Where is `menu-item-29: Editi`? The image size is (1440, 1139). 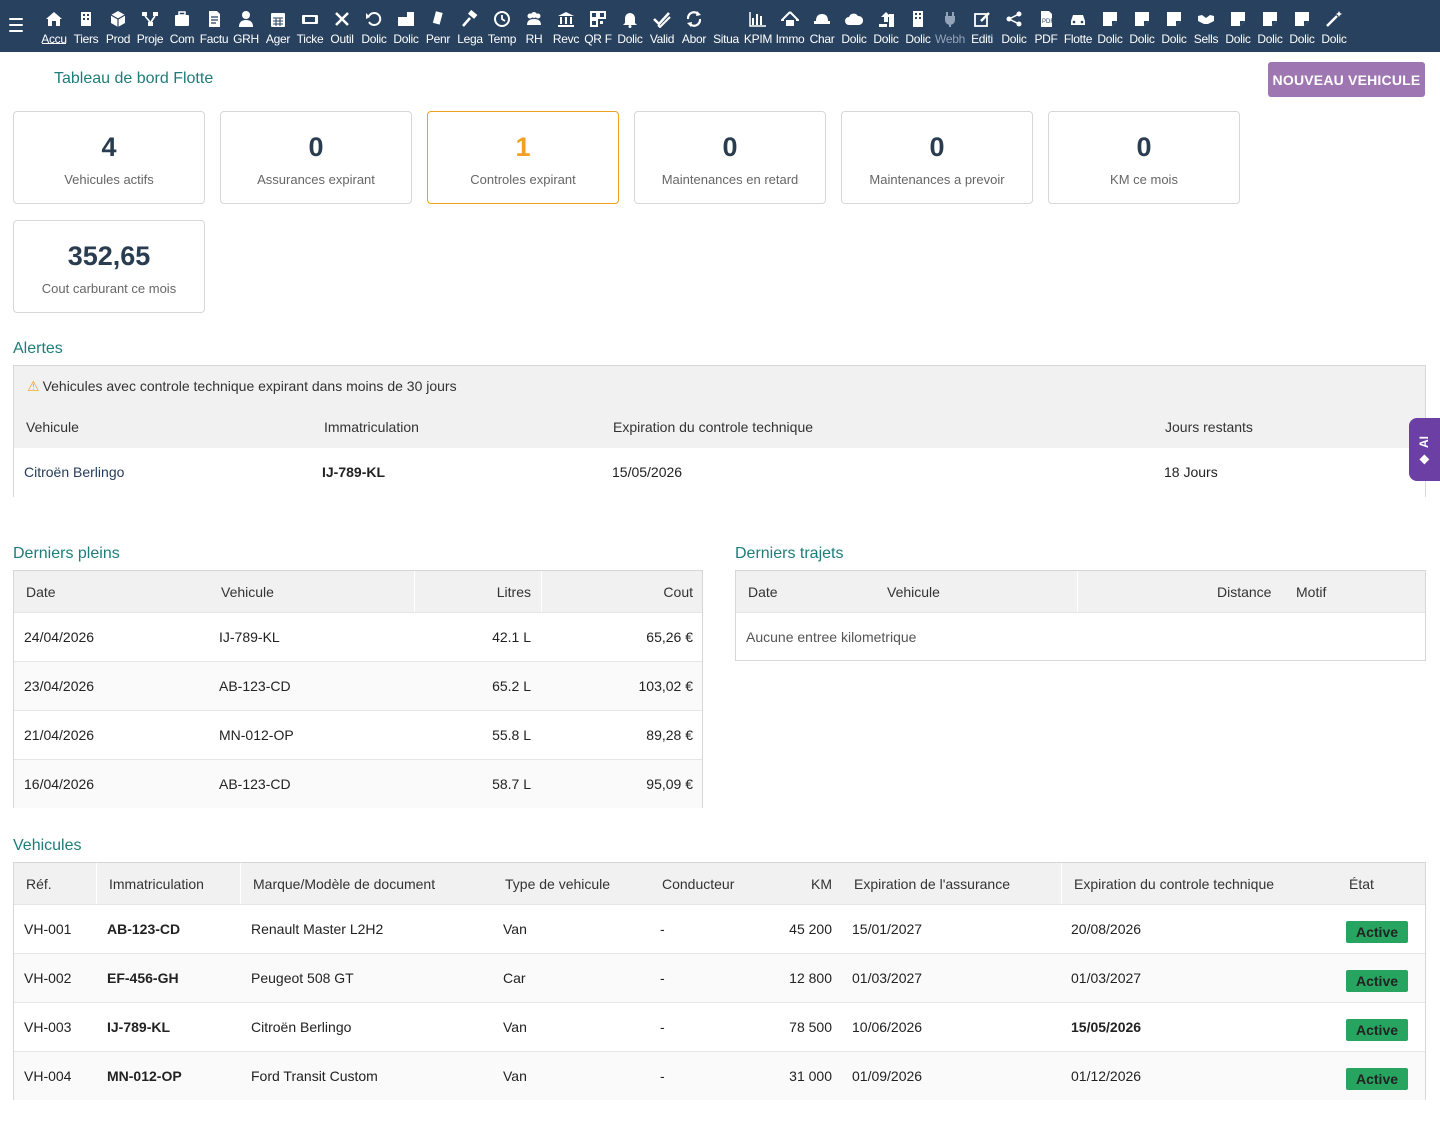 menu-item-29: Editi is located at coordinates (982, 26).